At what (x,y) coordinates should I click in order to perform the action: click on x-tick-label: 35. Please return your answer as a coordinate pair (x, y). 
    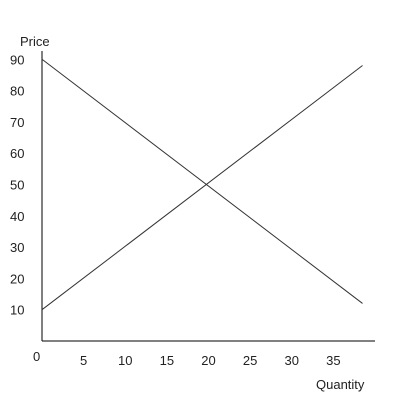
    Looking at the image, I should click on (333, 360).